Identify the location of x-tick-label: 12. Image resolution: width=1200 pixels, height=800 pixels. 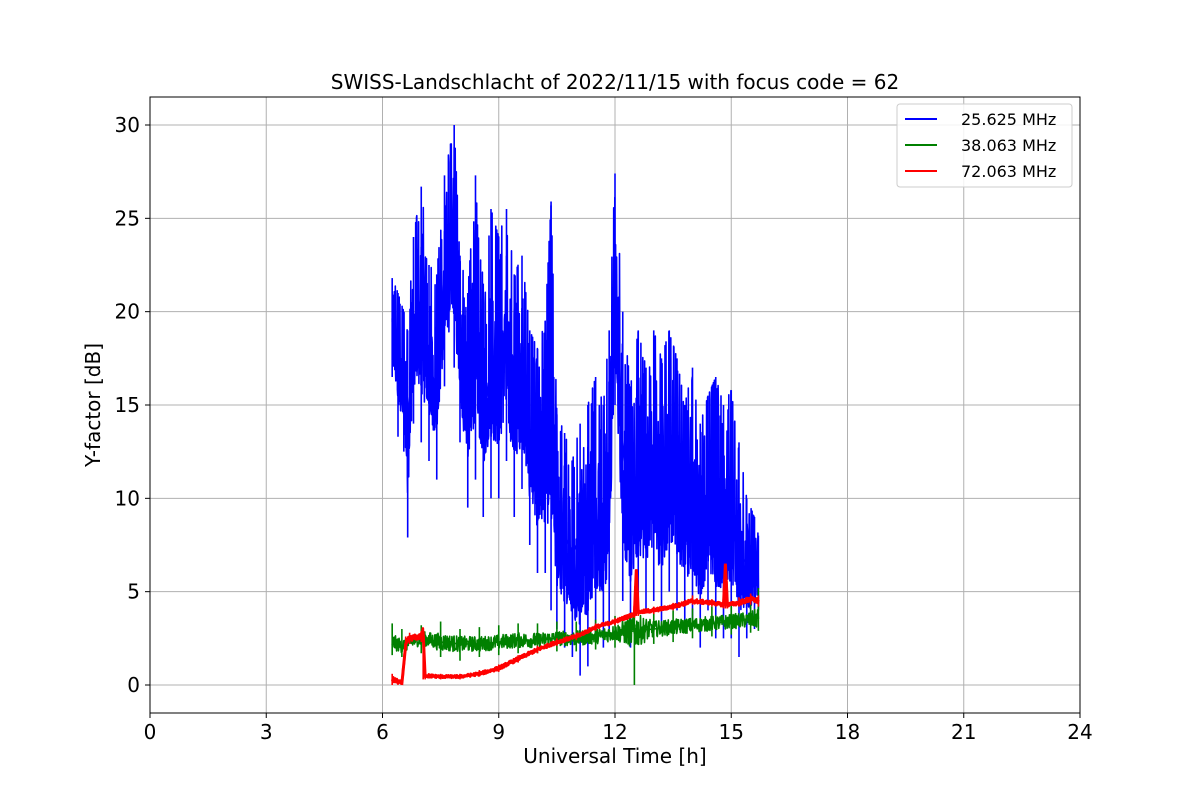
(614, 732).